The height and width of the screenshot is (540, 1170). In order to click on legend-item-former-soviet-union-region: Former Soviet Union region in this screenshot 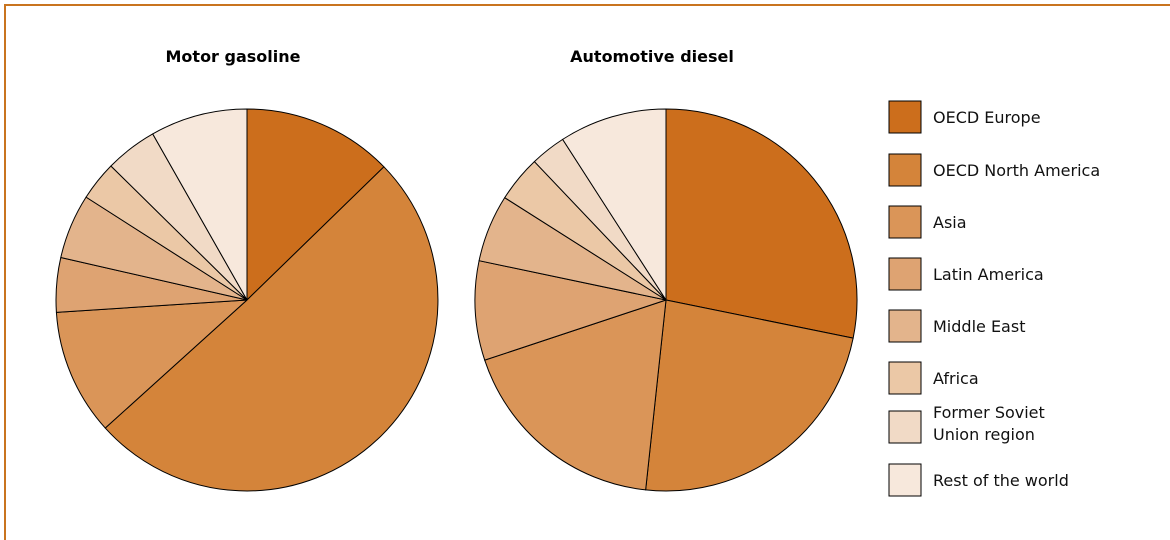, I will do `click(966, 423)`.